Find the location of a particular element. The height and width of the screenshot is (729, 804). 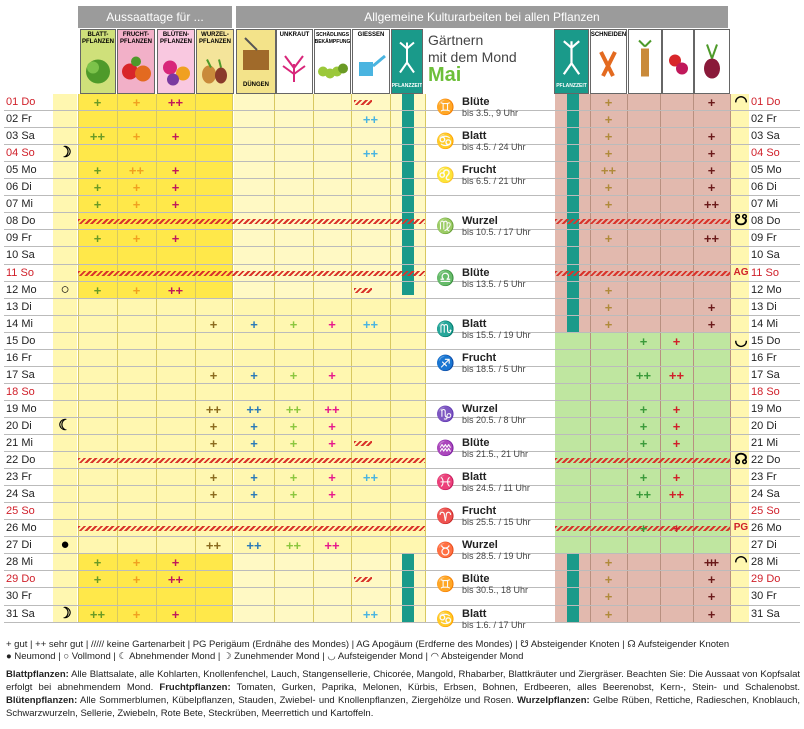

day-label-left: 21 Mi is located at coordinates (19, 443).